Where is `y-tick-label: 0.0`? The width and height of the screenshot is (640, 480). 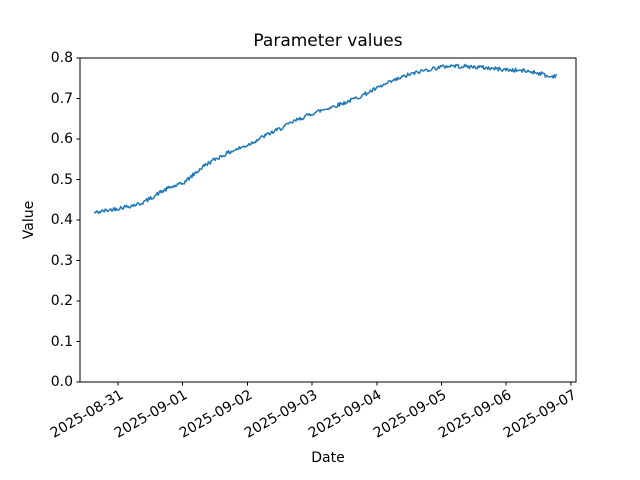 y-tick-label: 0.0 is located at coordinates (61, 382).